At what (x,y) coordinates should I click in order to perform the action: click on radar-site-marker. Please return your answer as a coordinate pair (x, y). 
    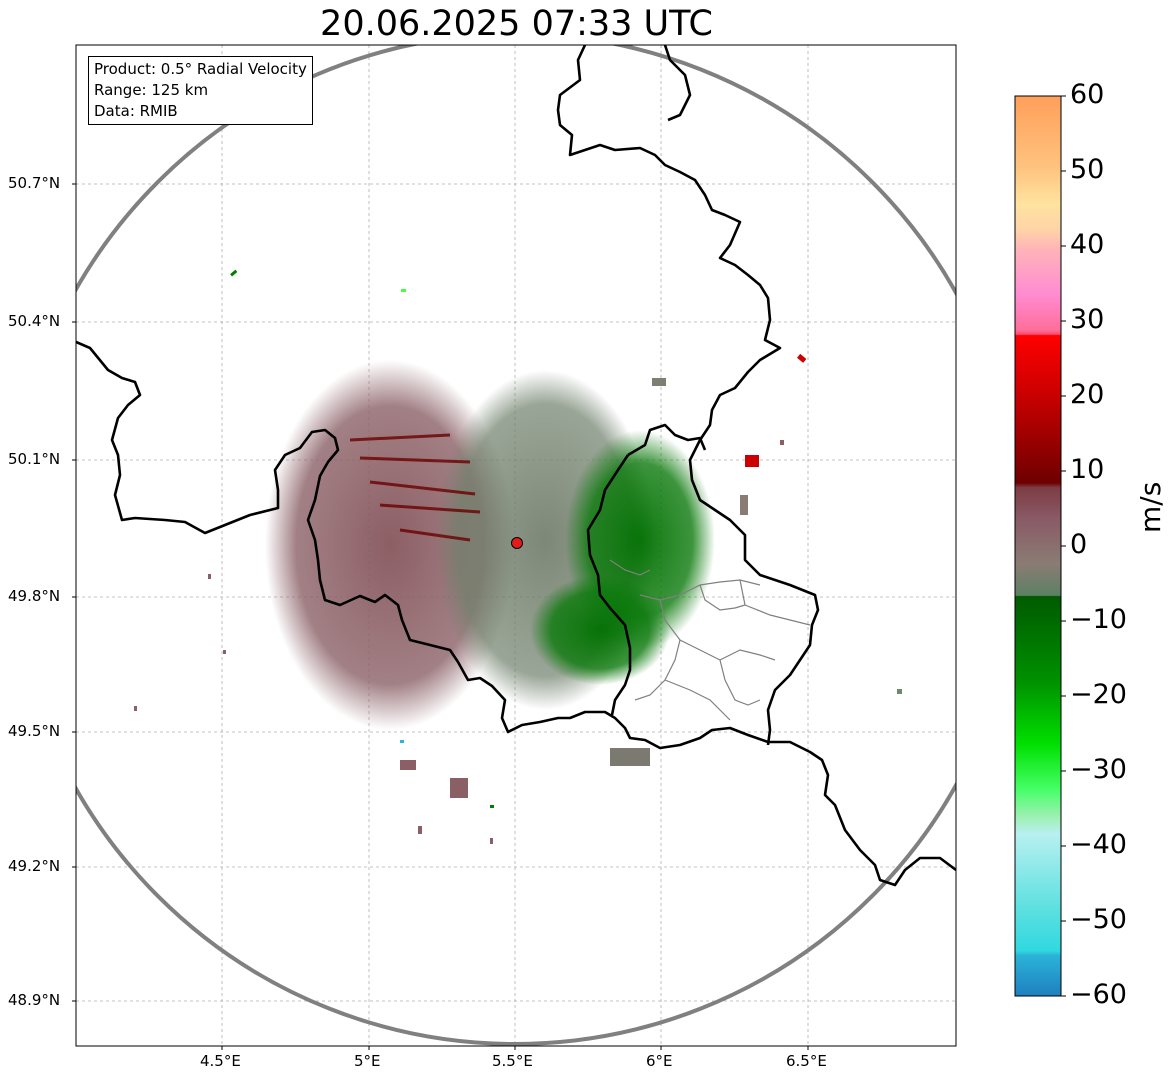
    Looking at the image, I should click on (517, 543).